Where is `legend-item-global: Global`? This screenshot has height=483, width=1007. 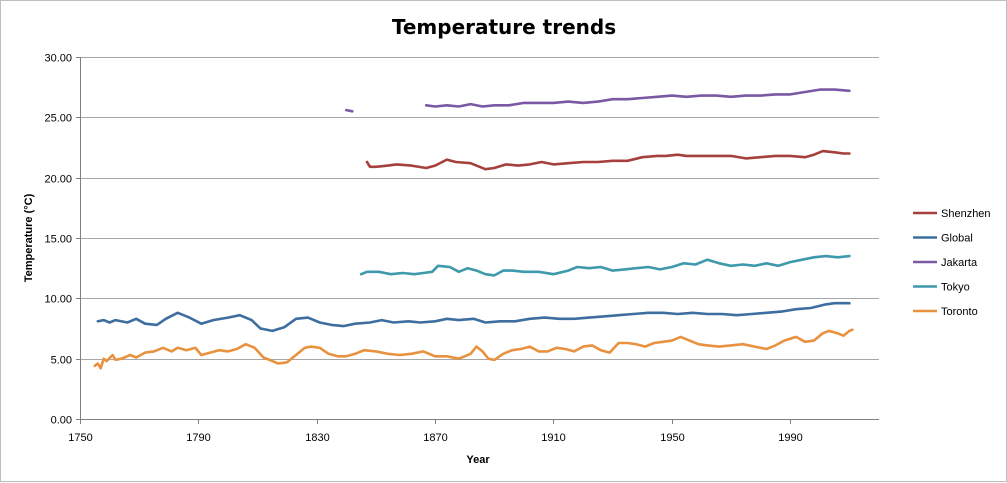 legend-item-global: Global is located at coordinates (943, 239).